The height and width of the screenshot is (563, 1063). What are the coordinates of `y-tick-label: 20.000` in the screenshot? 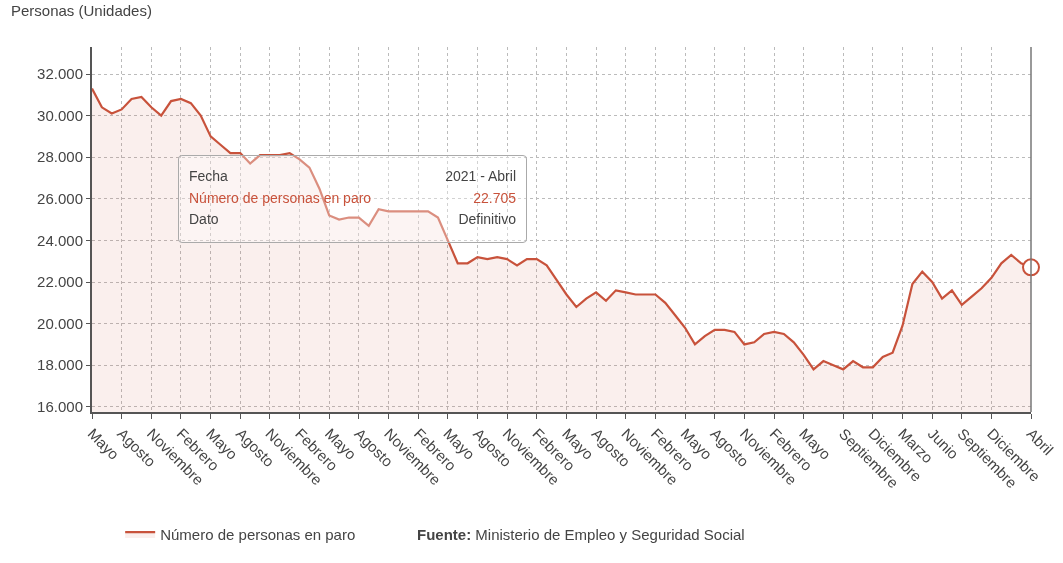 It's located at (60, 323).